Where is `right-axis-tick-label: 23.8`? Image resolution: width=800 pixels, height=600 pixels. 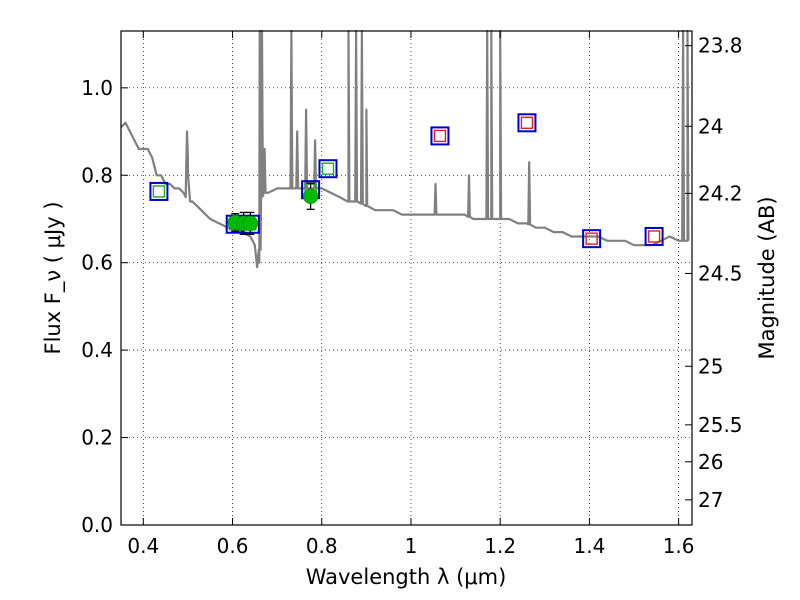 right-axis-tick-label: 23.8 is located at coordinates (720, 46).